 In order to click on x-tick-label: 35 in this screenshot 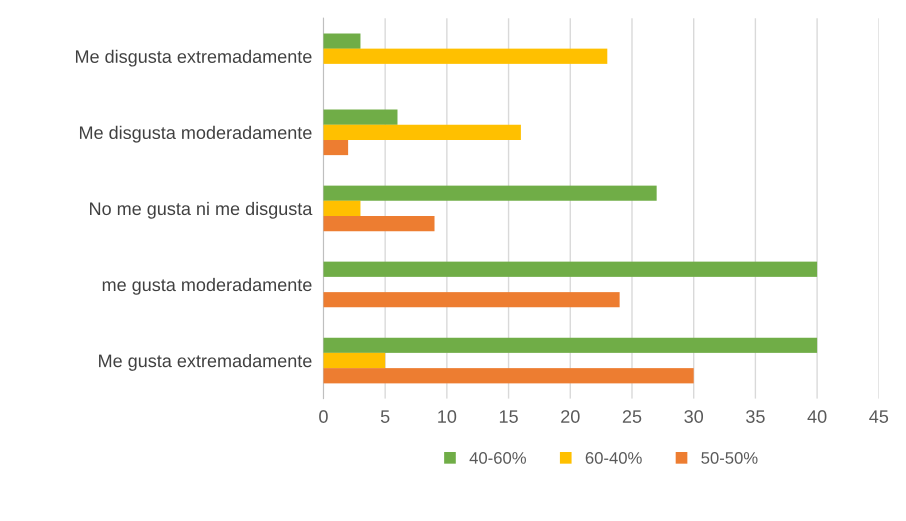, I will do `click(755, 416)`.